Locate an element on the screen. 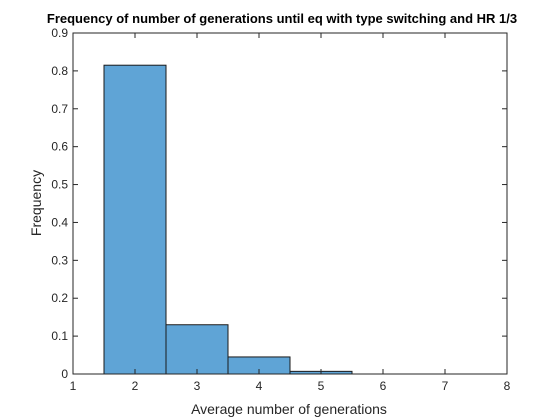 This screenshot has height=420, width=560. x-tick-label: 7 is located at coordinates (445, 386).